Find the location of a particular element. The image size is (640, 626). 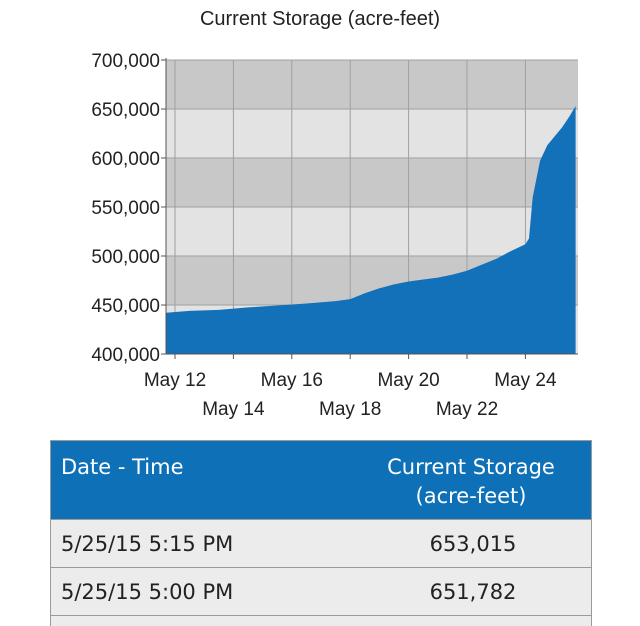

row-value: 653,015 is located at coordinates (473, 543).